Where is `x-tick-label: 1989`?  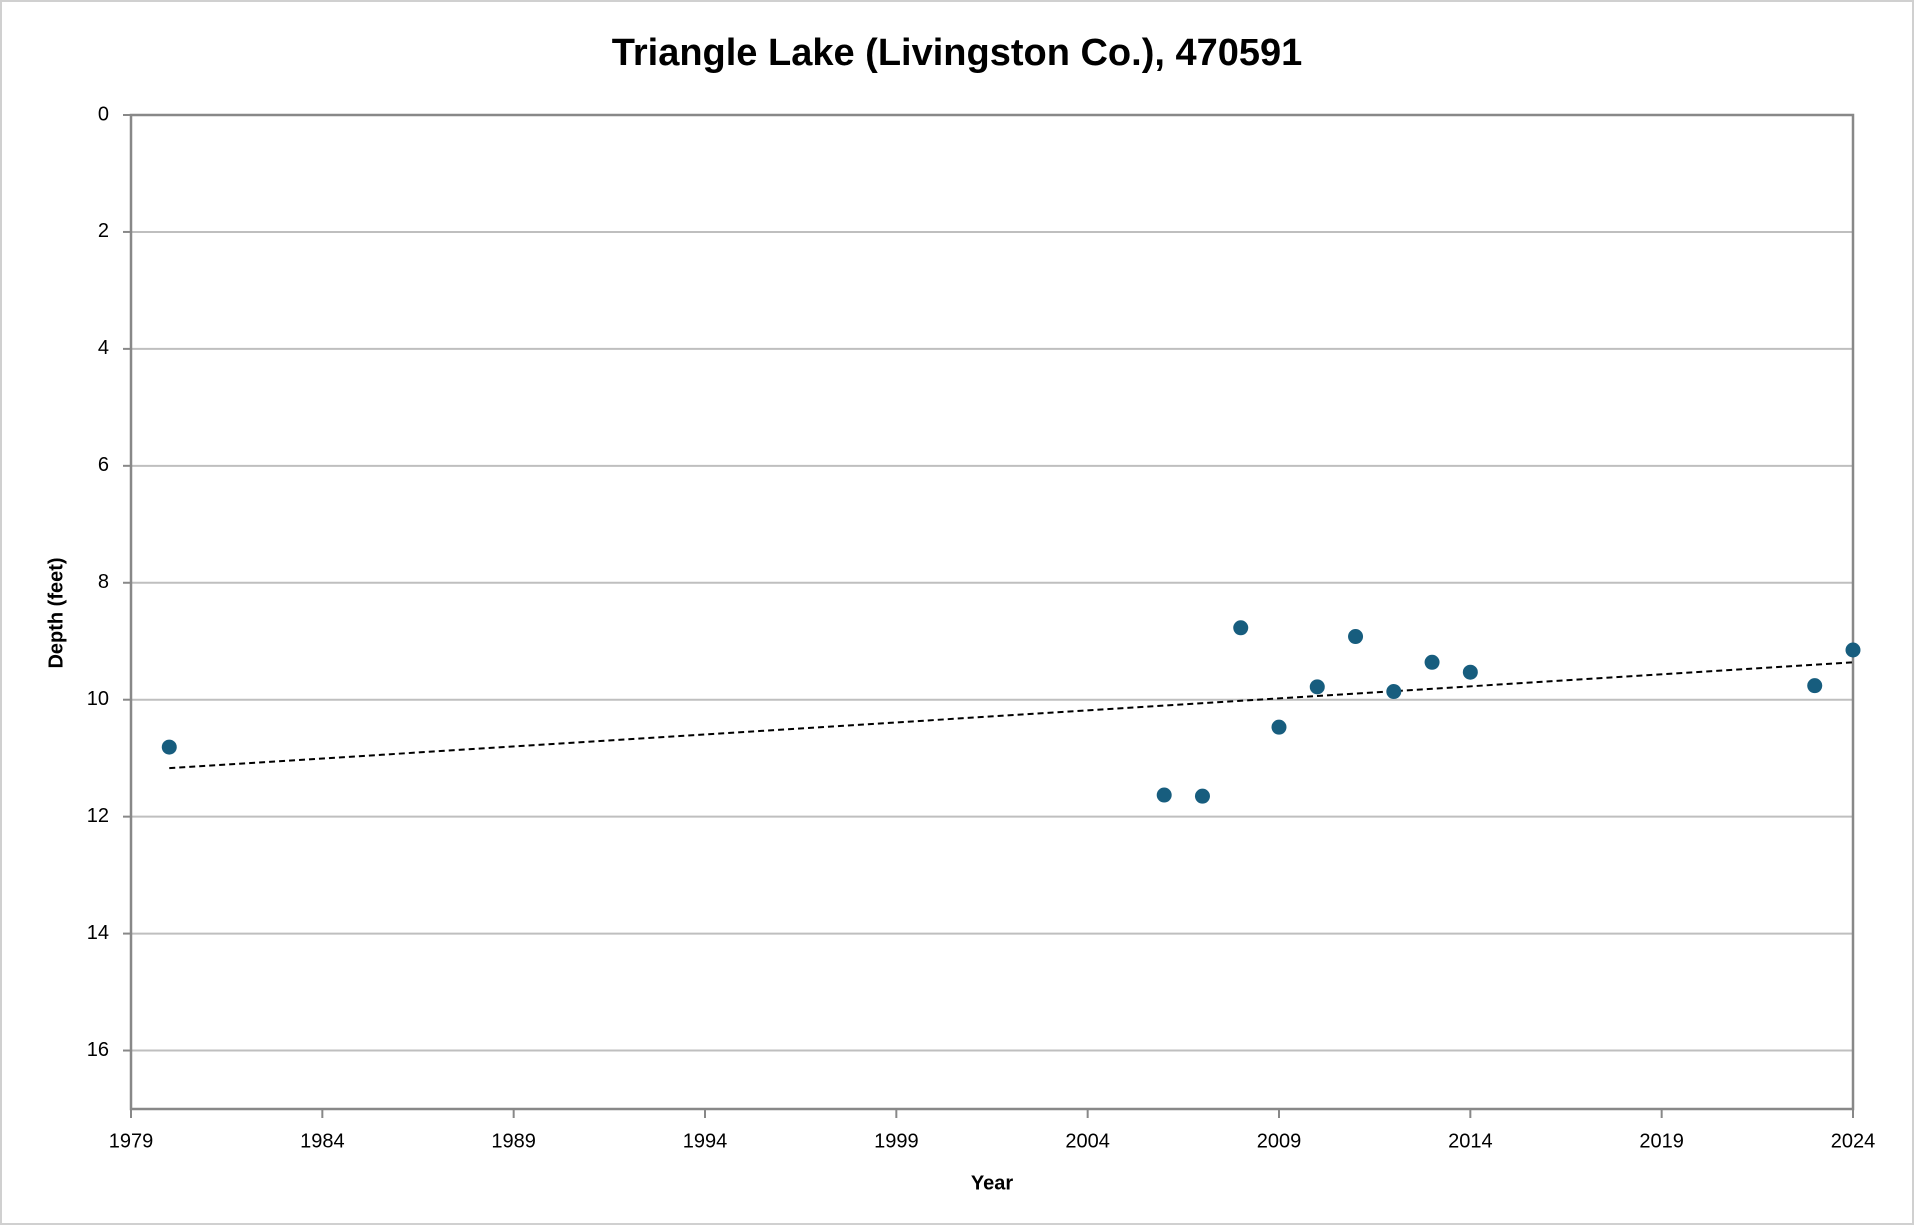
x-tick-label: 1989 is located at coordinates (513, 1141).